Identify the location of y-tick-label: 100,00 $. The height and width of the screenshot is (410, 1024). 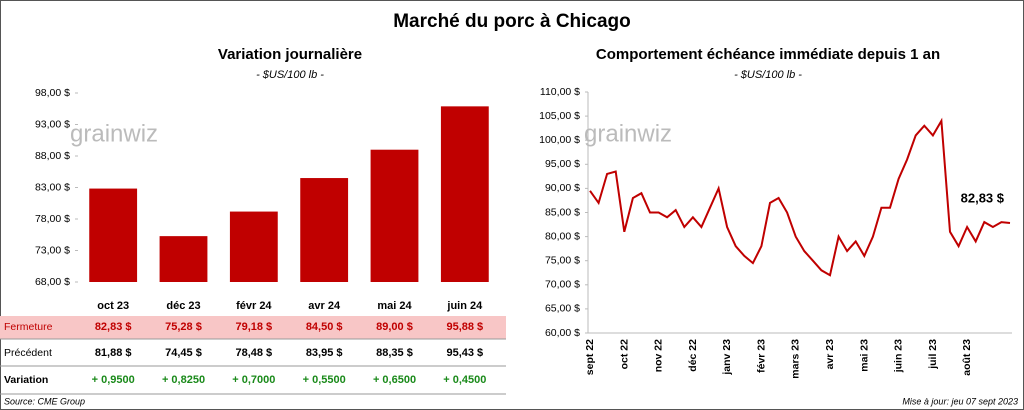
(559, 140).